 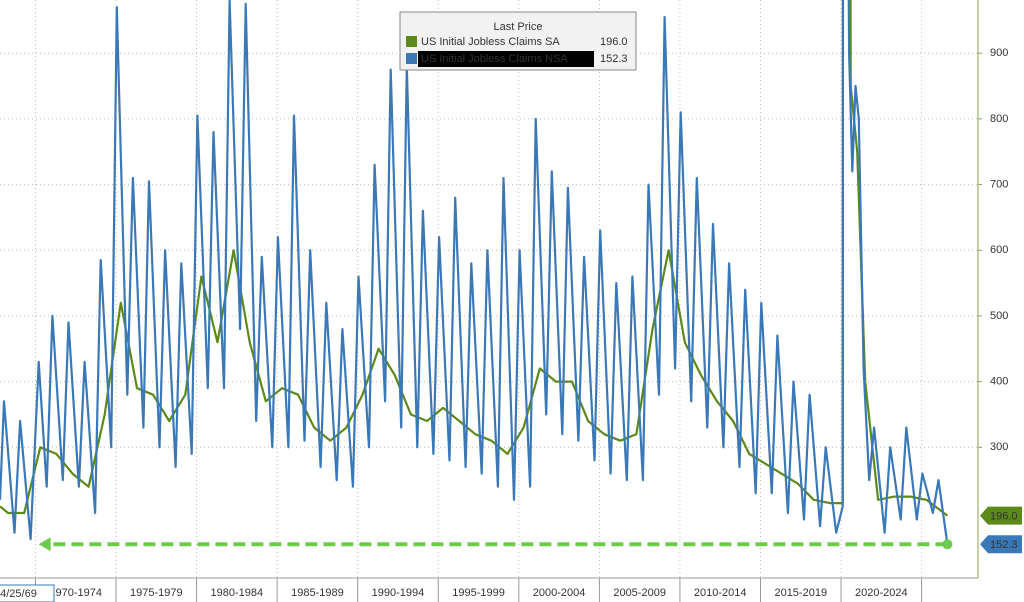 I want to click on cursor-box, so click(x=27, y=593).